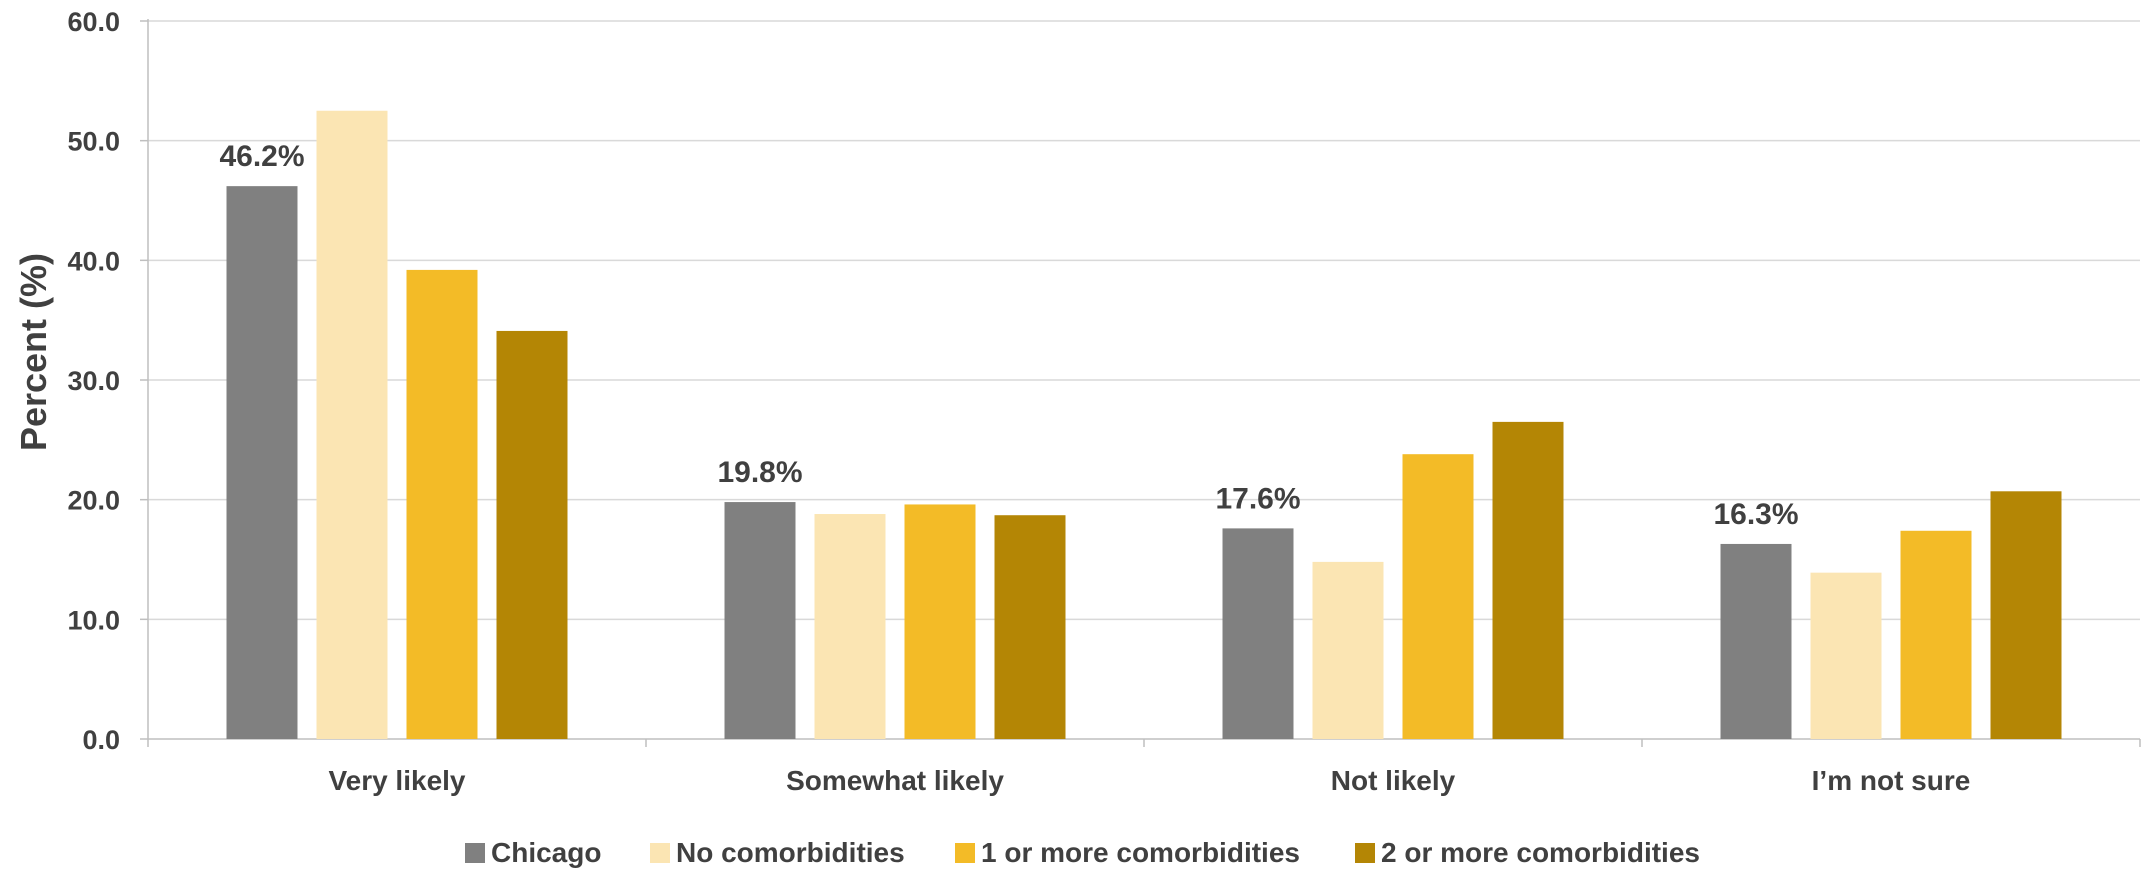 This screenshot has width=2144, height=876. I want to click on y-axis-title: Percent (%), so click(33, 352).